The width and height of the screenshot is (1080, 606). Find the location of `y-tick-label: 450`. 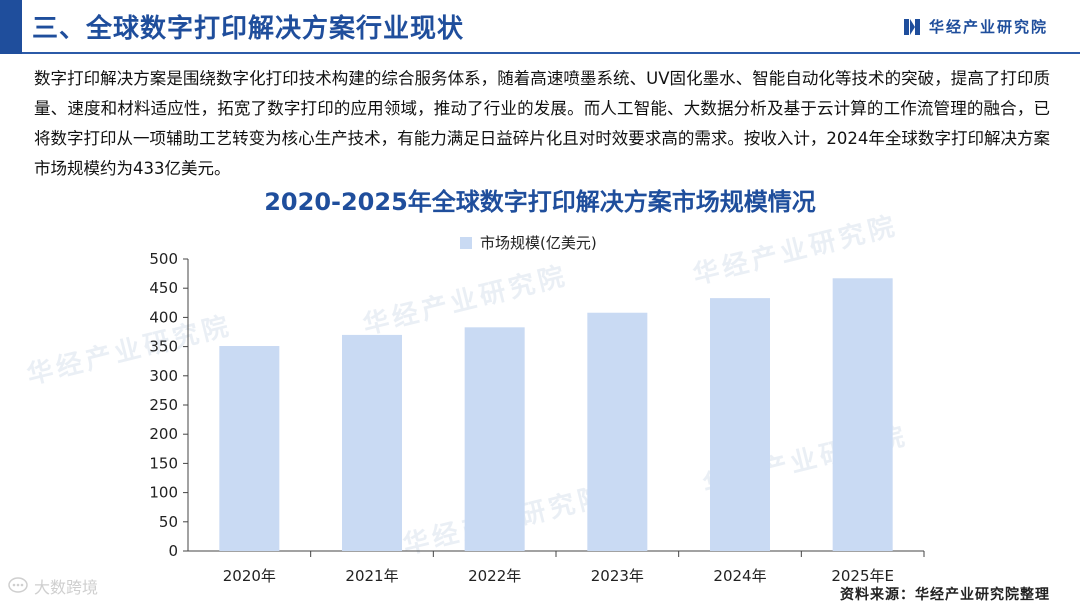

y-tick-label: 450 is located at coordinates (163, 288).